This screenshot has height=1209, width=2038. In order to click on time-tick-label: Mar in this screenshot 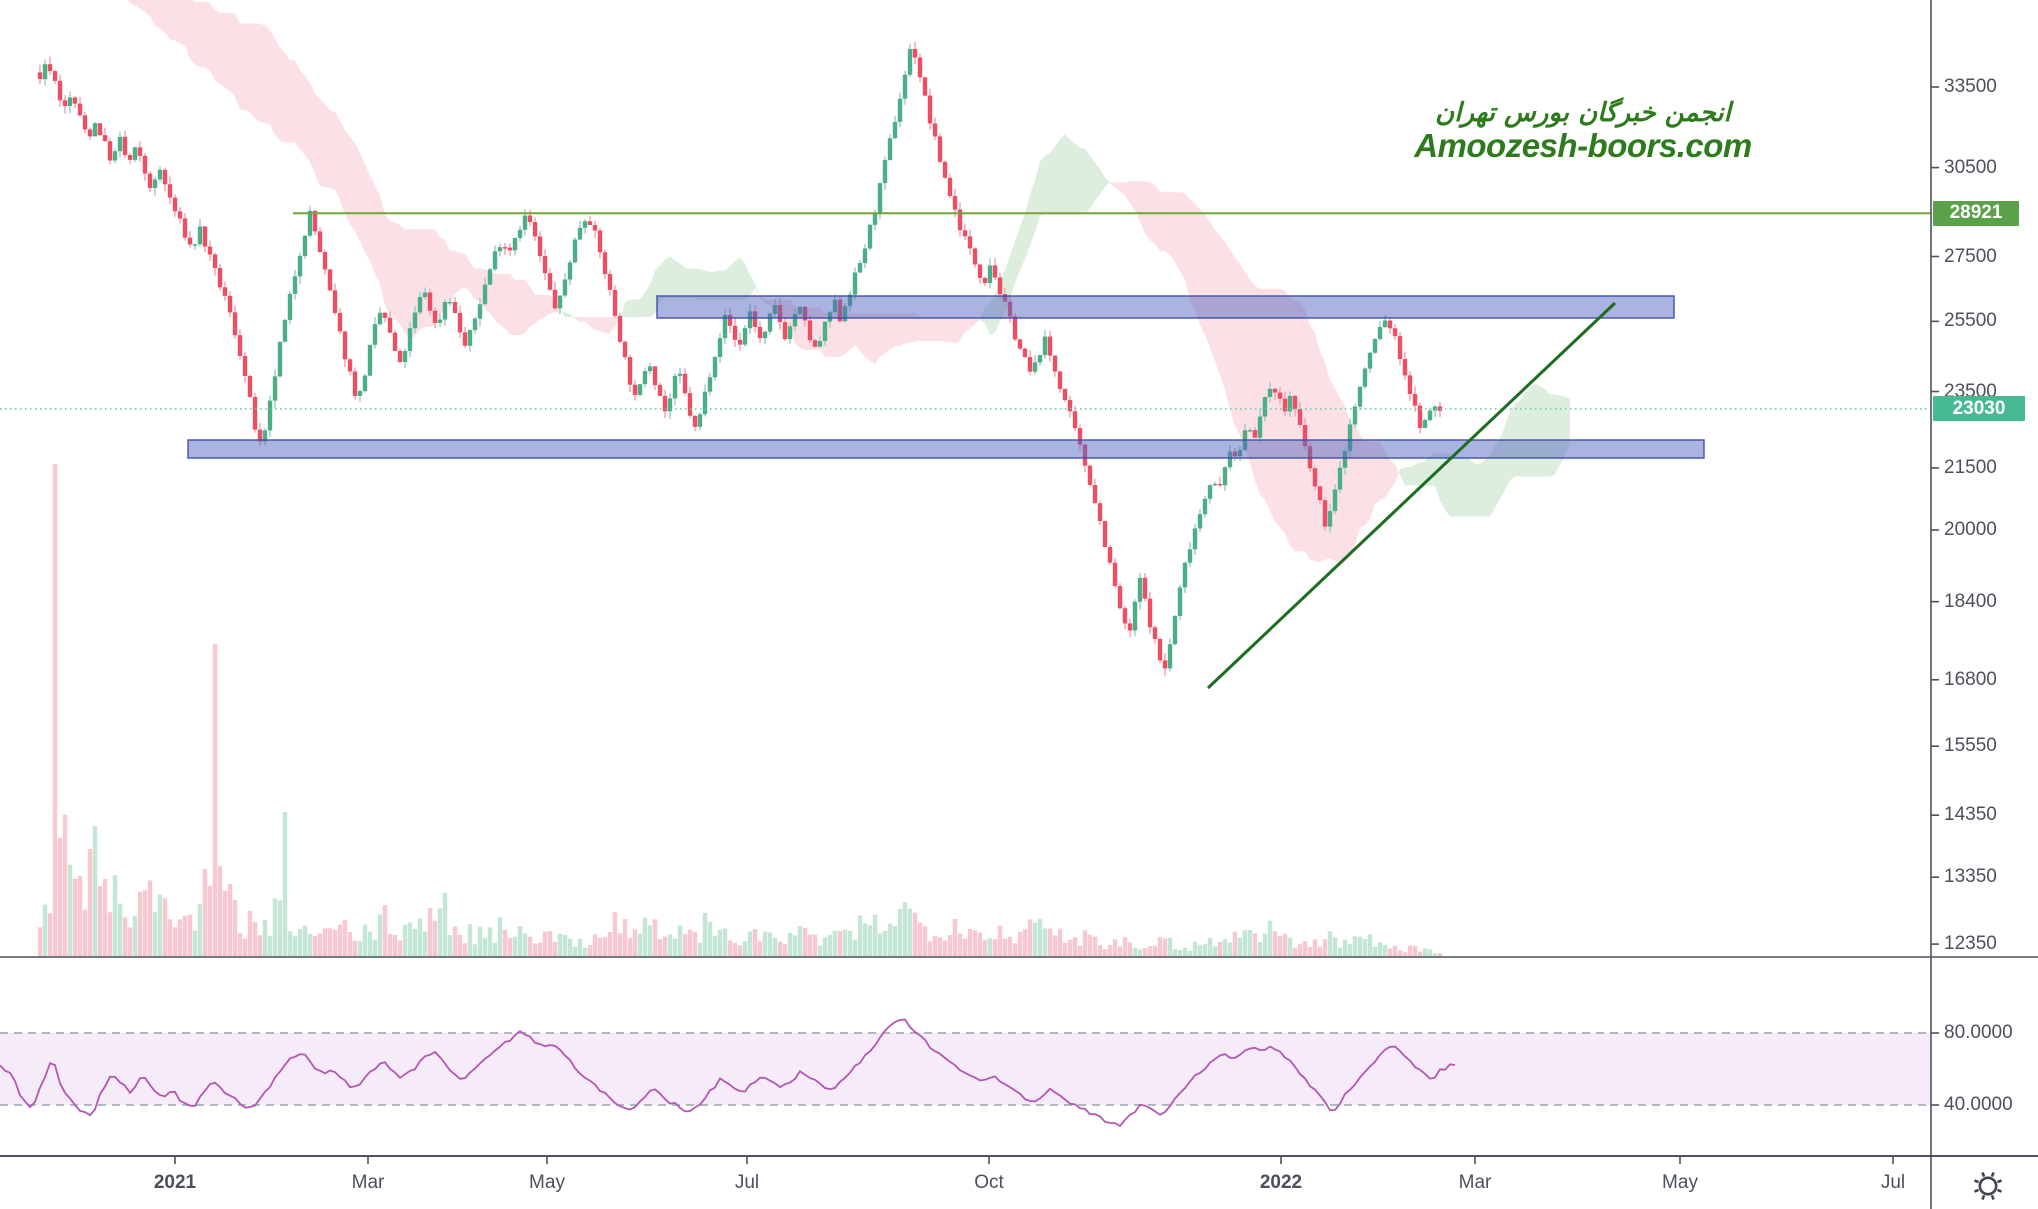, I will do `click(368, 1182)`.